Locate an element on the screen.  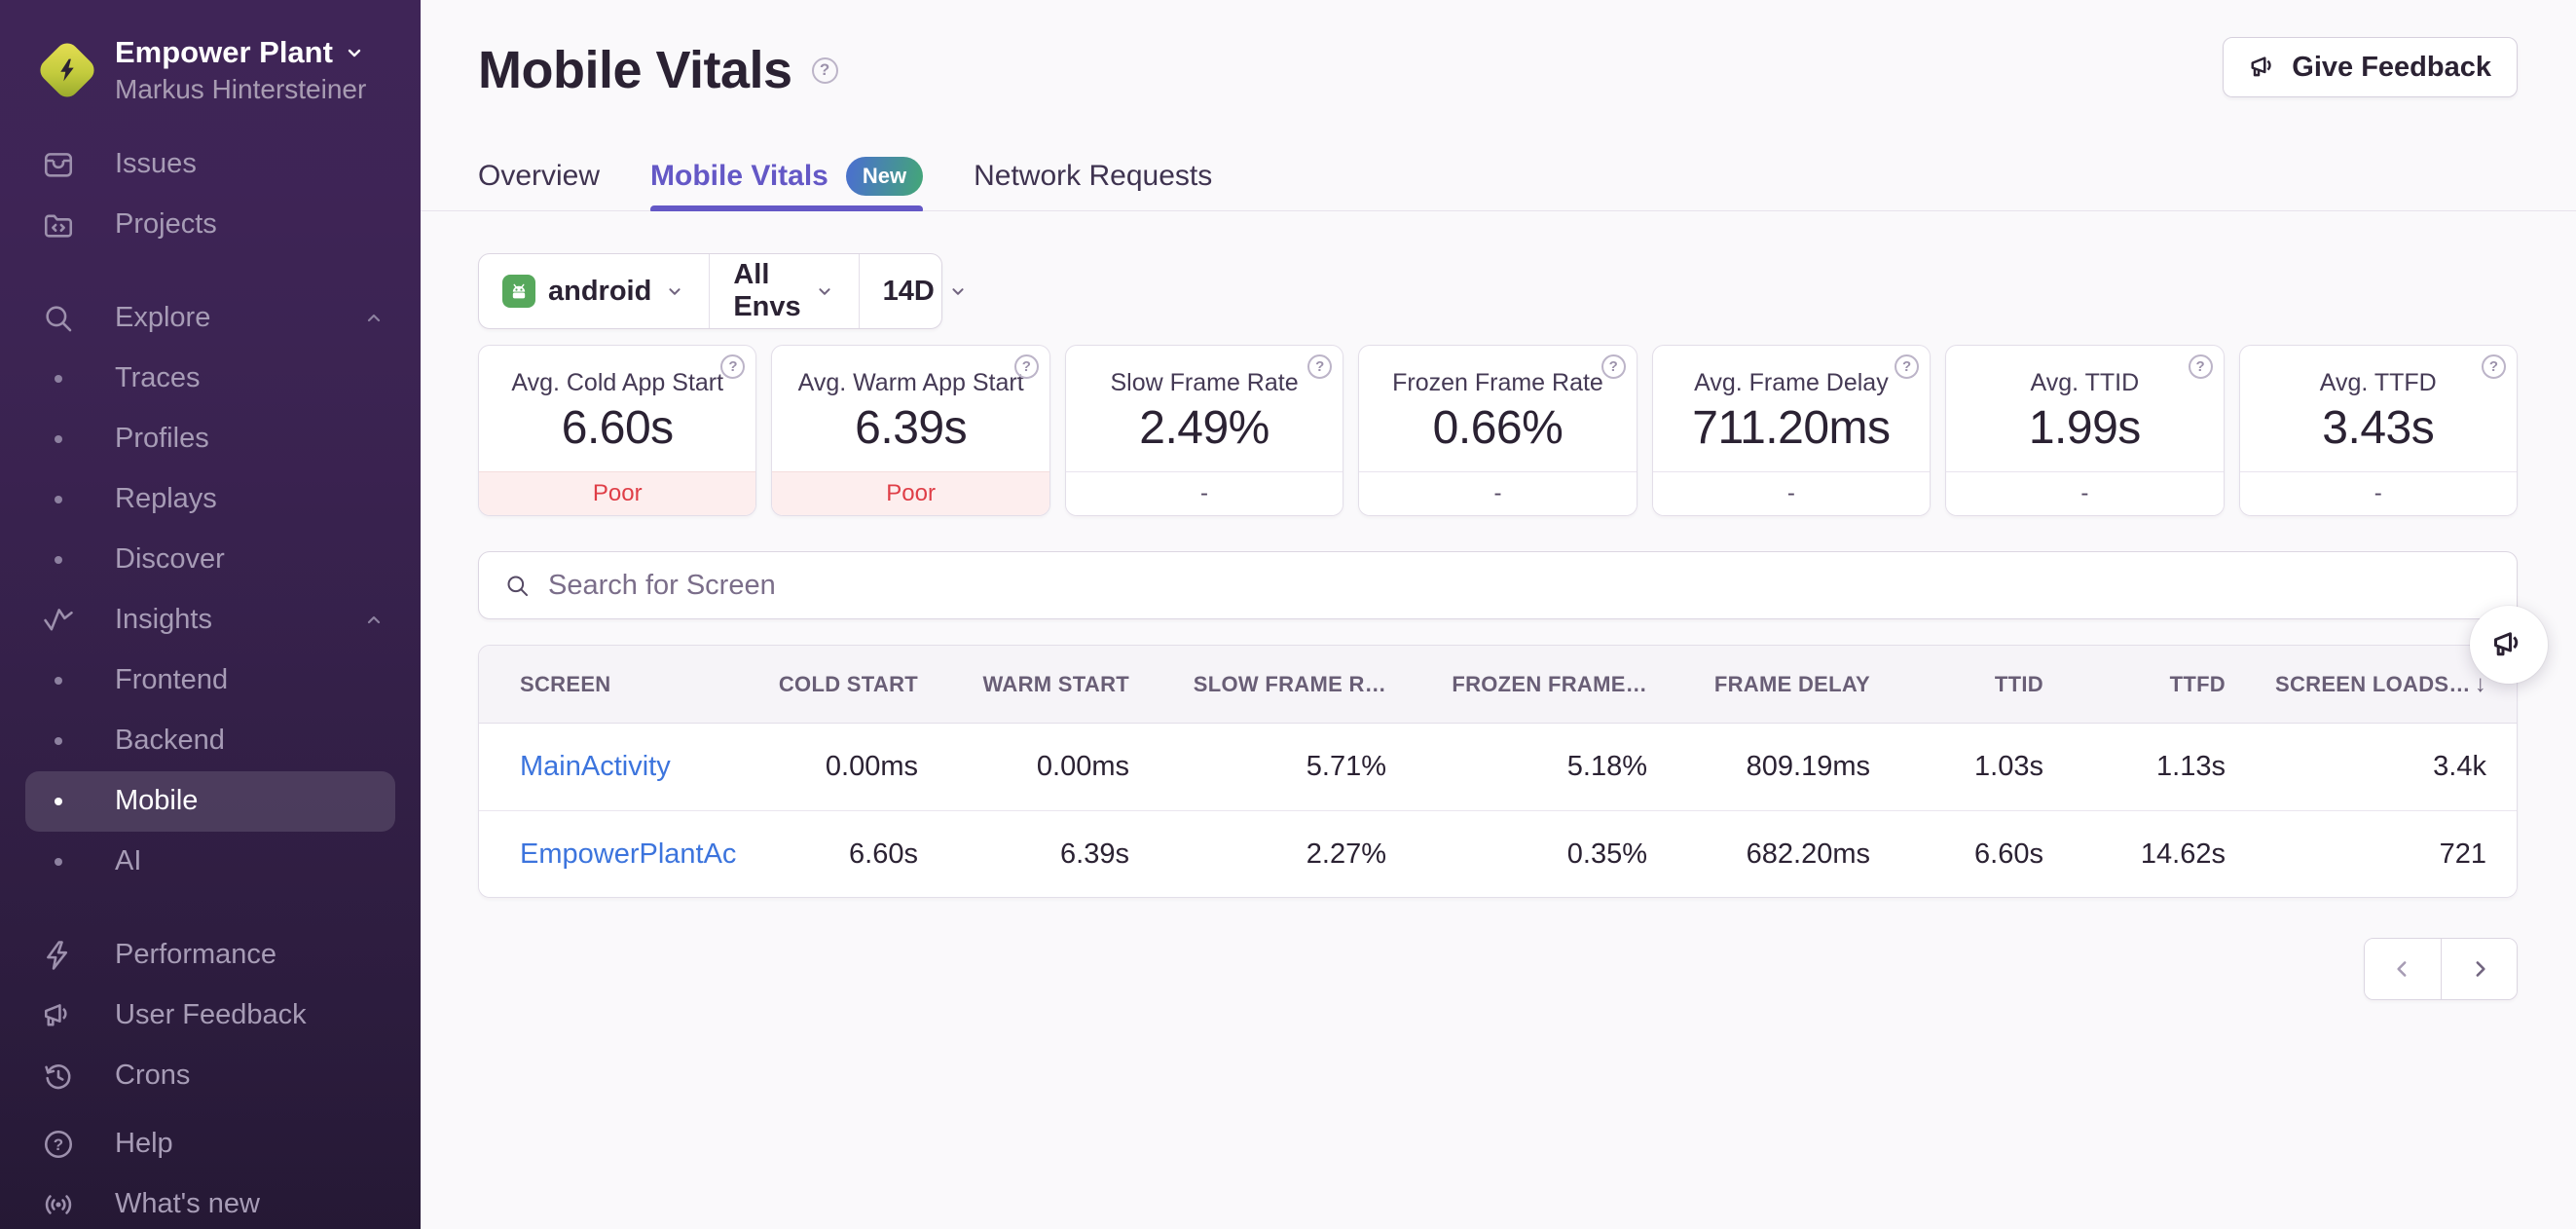
sidebar-item-frontend: Frontend is located at coordinates (210, 681).